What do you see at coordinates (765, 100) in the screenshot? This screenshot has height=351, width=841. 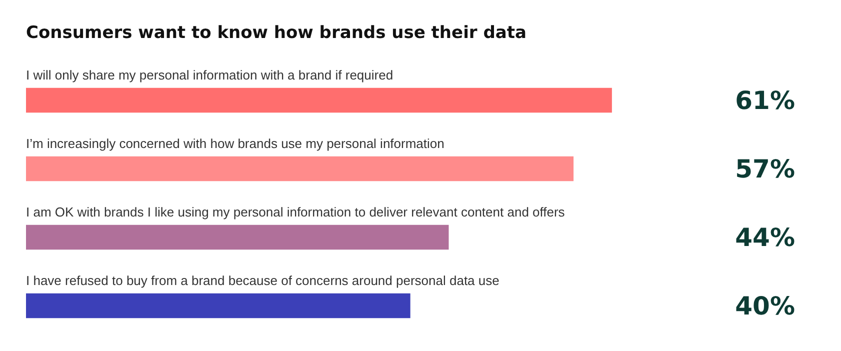 I see `data-label: 61%` at bounding box center [765, 100].